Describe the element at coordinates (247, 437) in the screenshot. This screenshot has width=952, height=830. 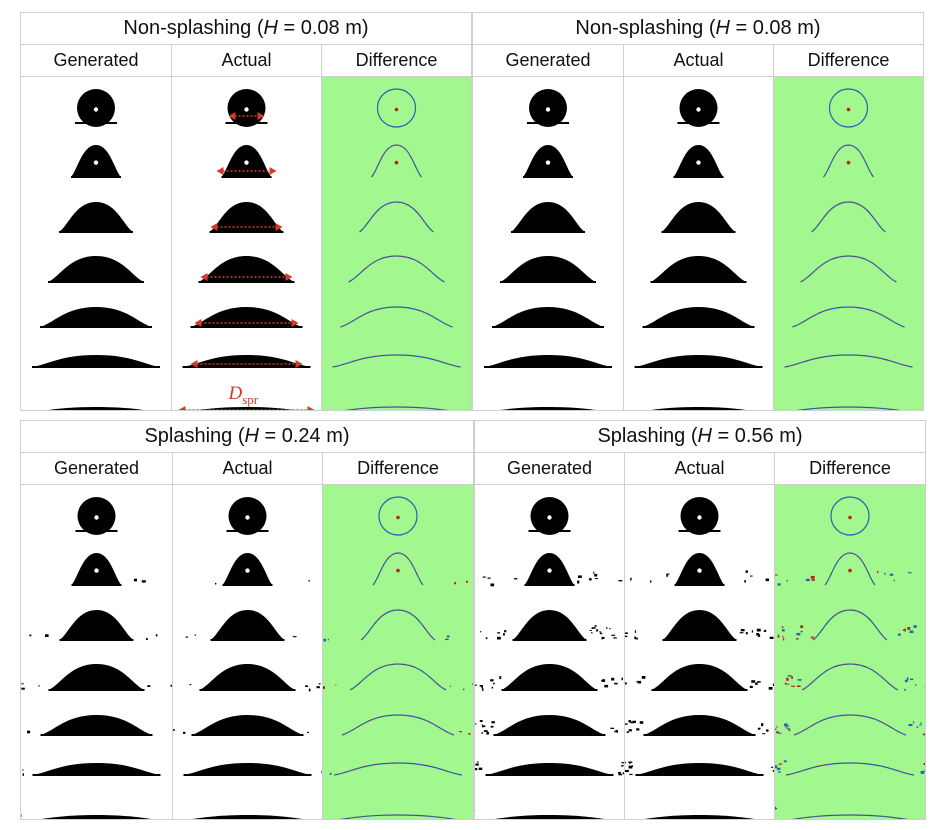
I see `panel-title: Splashing (H = 0.24 m)` at that location.